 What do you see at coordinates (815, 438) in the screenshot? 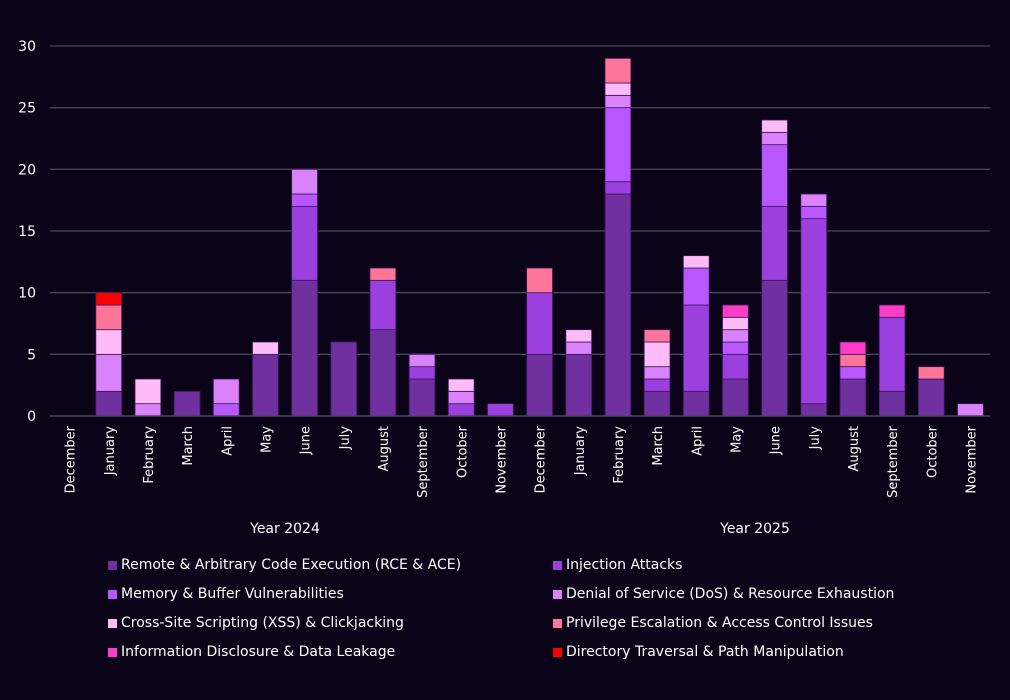
I see `x-tick-label: July` at bounding box center [815, 438].